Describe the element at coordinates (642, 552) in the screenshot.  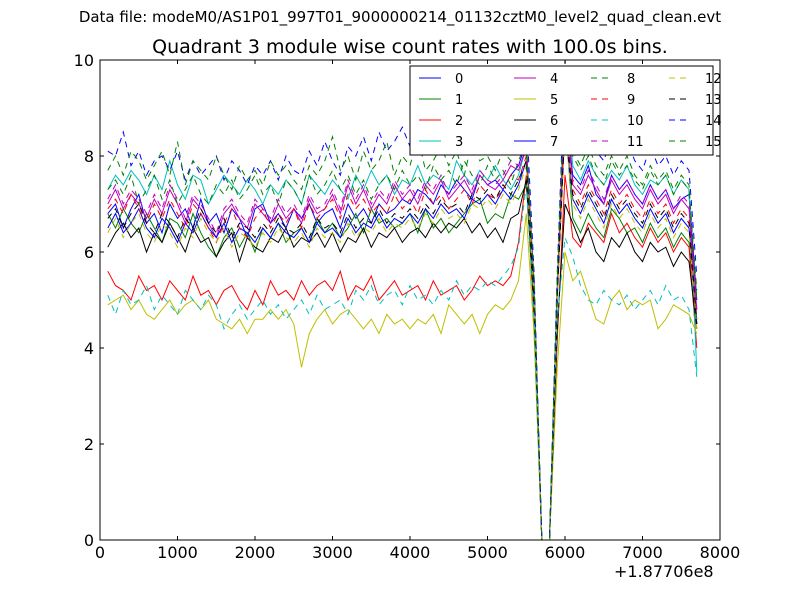
I see `x-tick-label: 7000` at that location.